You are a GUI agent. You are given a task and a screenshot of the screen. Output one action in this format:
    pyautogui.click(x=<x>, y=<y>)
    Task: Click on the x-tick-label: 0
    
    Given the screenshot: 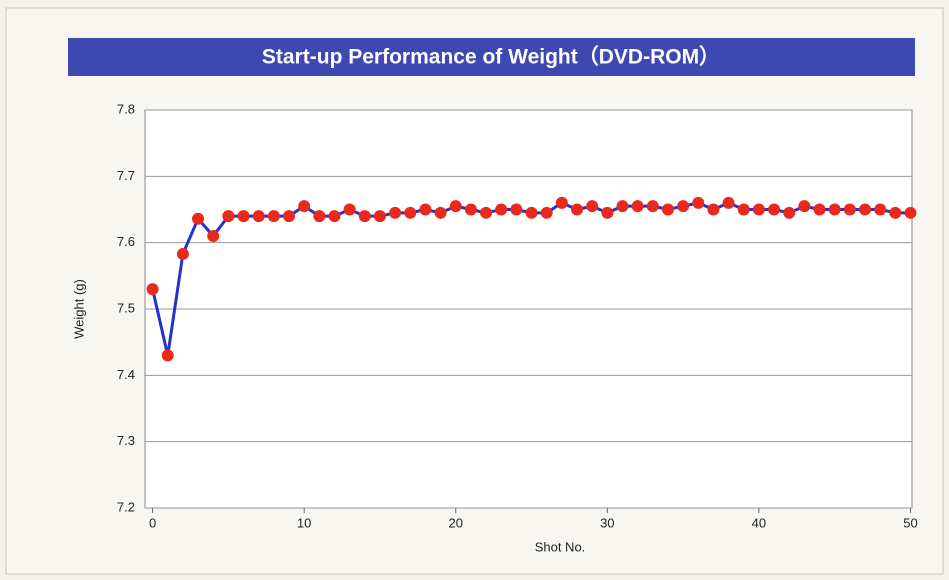 What is the action you would take?
    pyautogui.click(x=152, y=522)
    